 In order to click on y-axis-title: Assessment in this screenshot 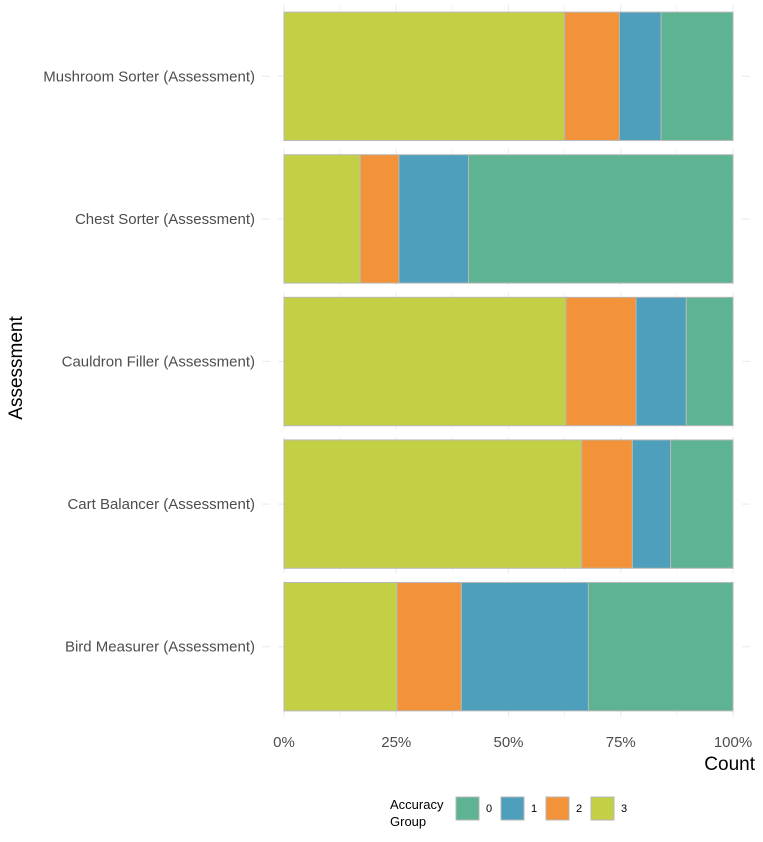, I will do `click(16, 368)`.